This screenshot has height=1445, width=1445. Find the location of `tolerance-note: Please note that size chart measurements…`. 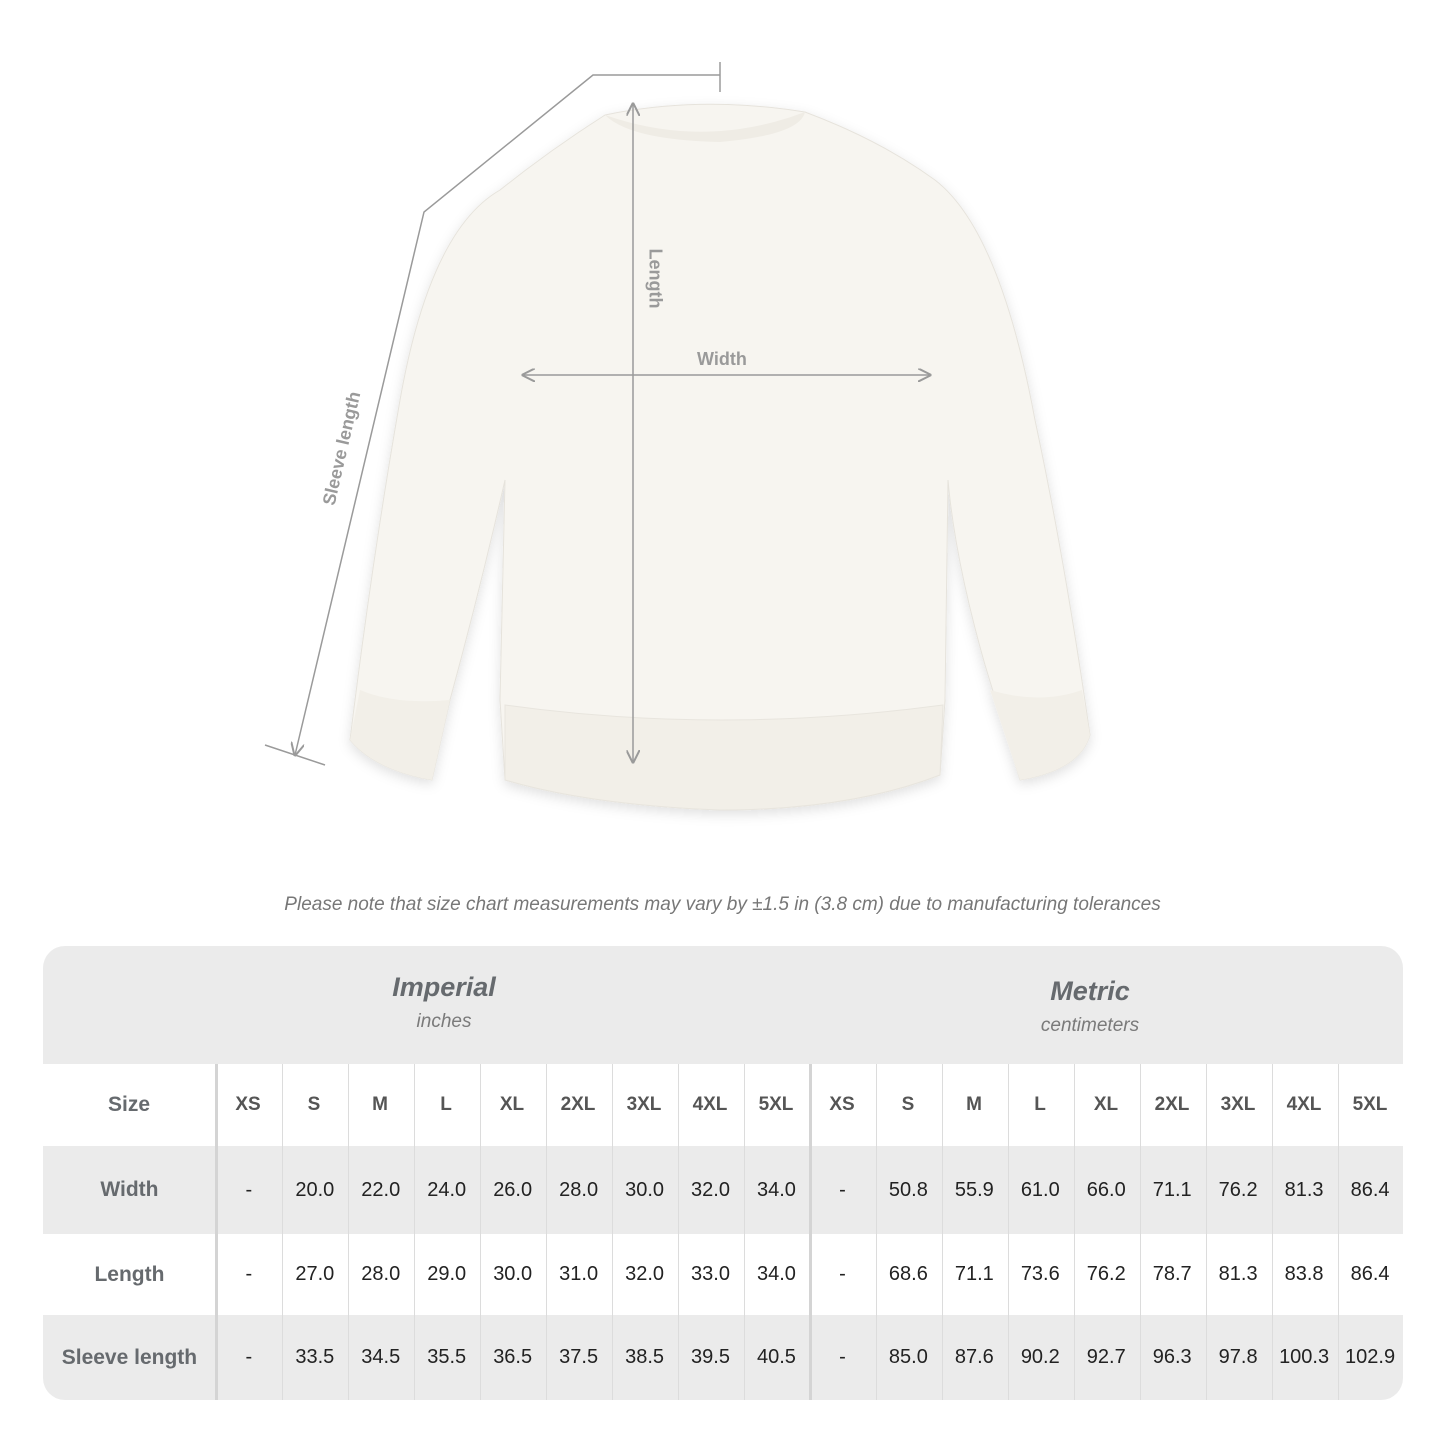

tolerance-note: Please note that size chart measurements… is located at coordinates (722, 904).